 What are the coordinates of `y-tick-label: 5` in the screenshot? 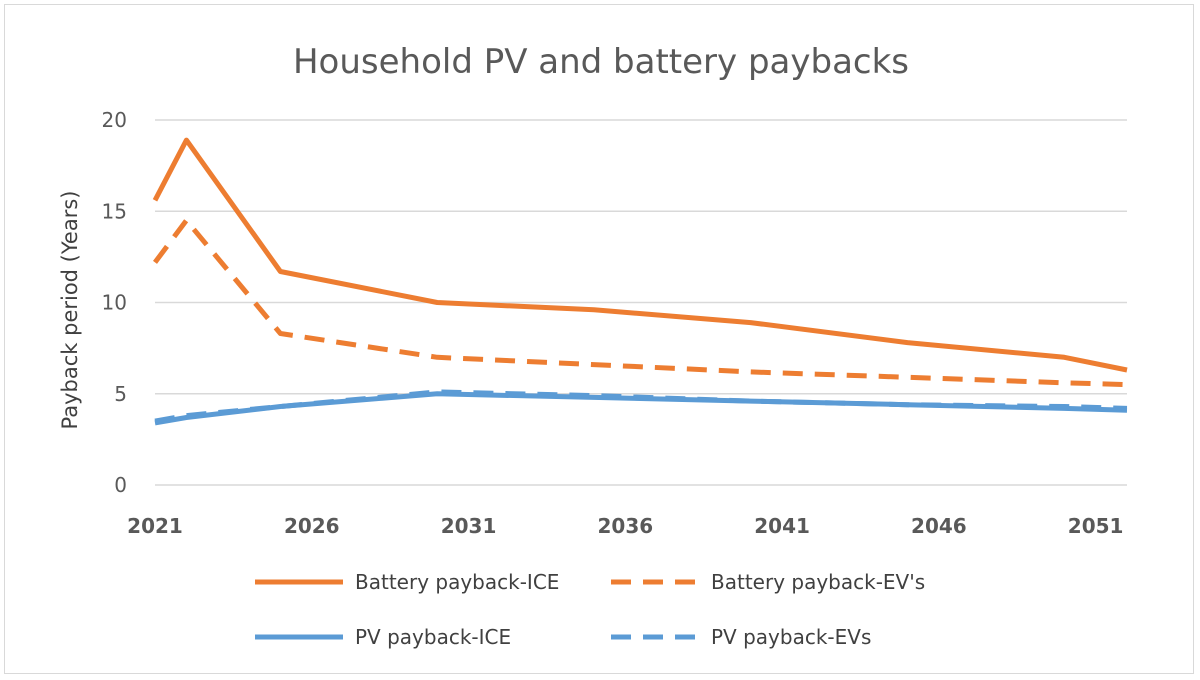 It's located at (120, 394).